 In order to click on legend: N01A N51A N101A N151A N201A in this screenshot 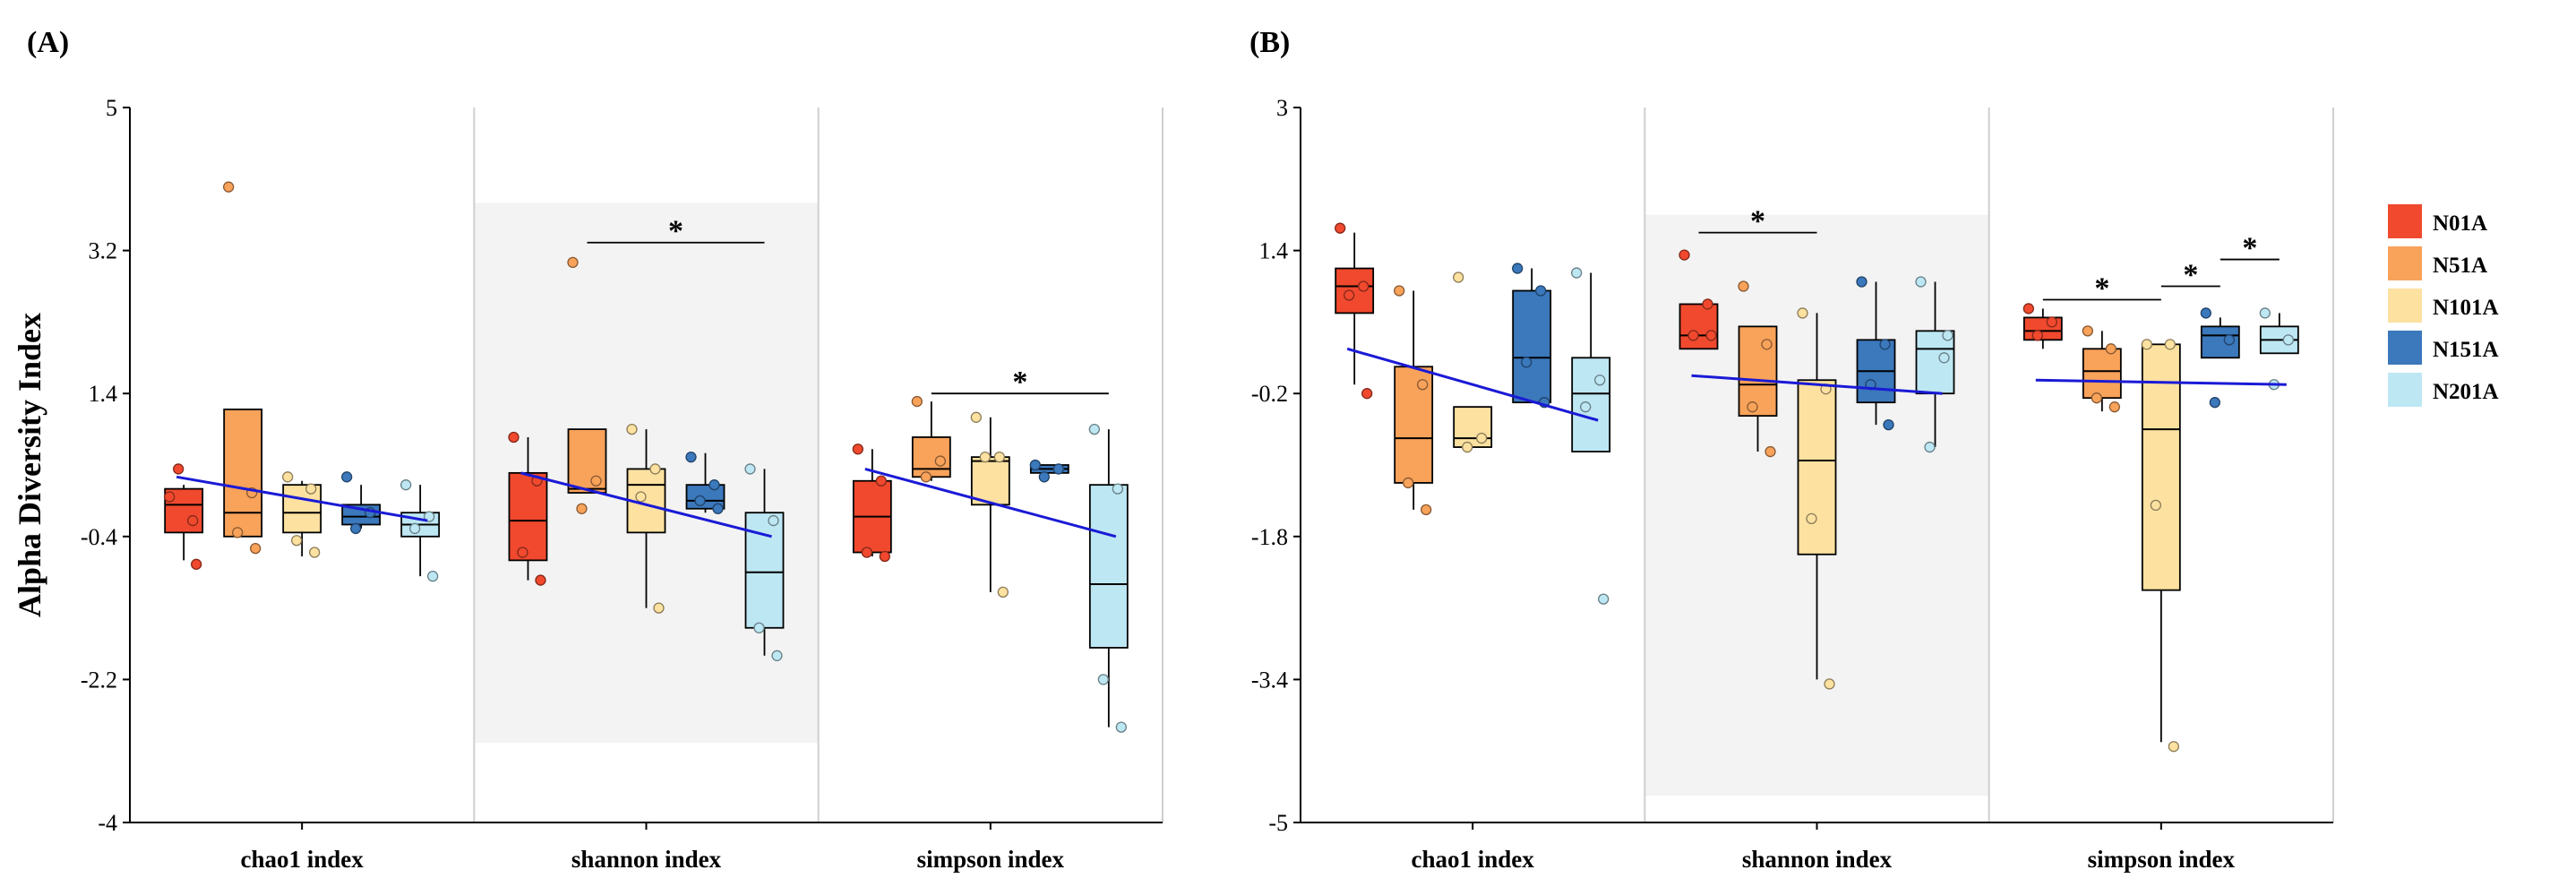, I will do `click(2443, 306)`.